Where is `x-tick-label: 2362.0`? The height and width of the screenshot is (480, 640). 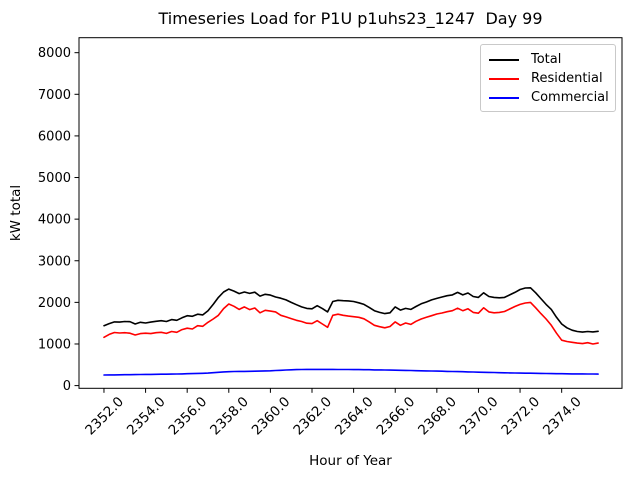 x-tick-label: 2362.0 is located at coordinates (312, 416).